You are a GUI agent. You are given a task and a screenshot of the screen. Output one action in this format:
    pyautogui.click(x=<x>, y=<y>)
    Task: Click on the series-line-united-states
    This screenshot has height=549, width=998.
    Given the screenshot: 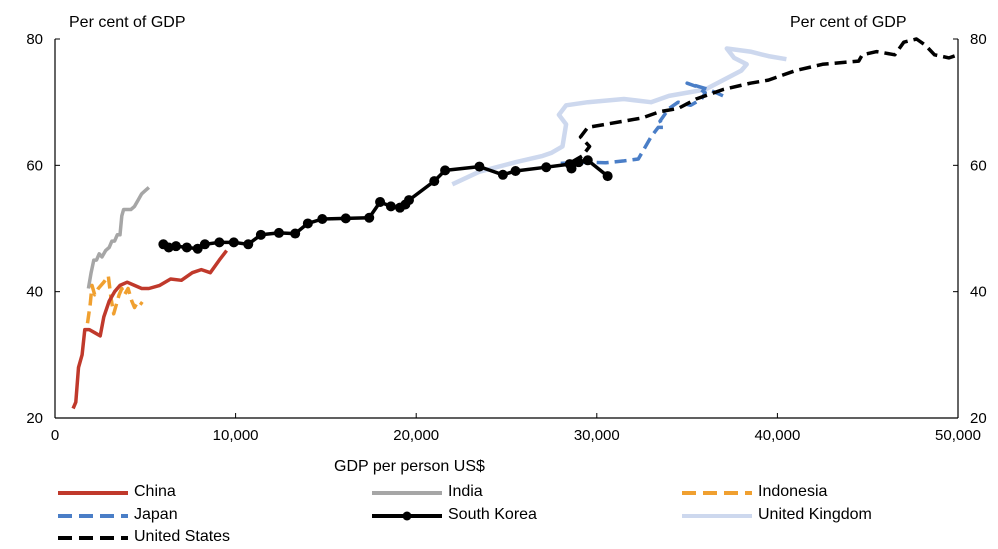 What is the action you would take?
    pyautogui.click(x=764, y=100)
    